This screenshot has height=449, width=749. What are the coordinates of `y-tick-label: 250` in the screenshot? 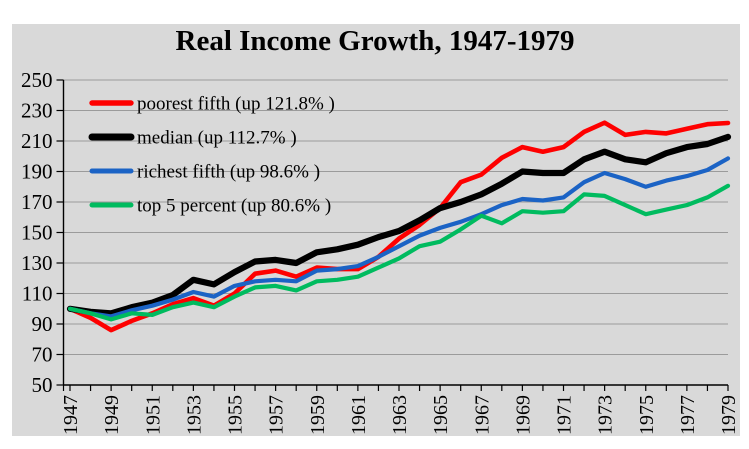 It's located at (37, 80).